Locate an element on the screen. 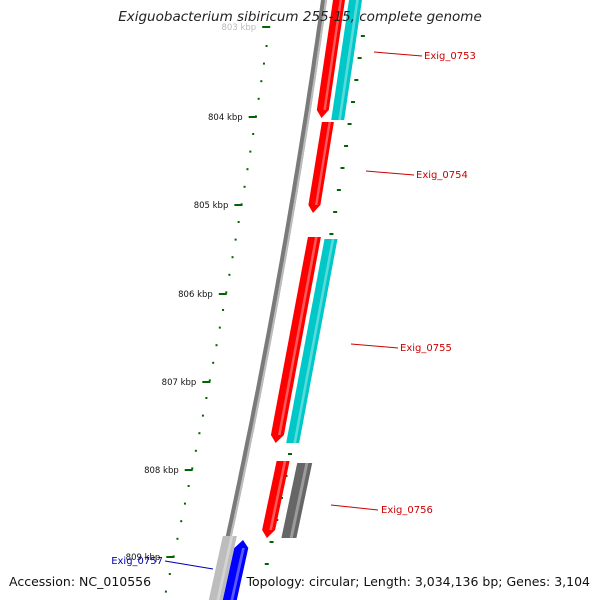  feature-exig-0755-body is located at coordinates (312, 341).